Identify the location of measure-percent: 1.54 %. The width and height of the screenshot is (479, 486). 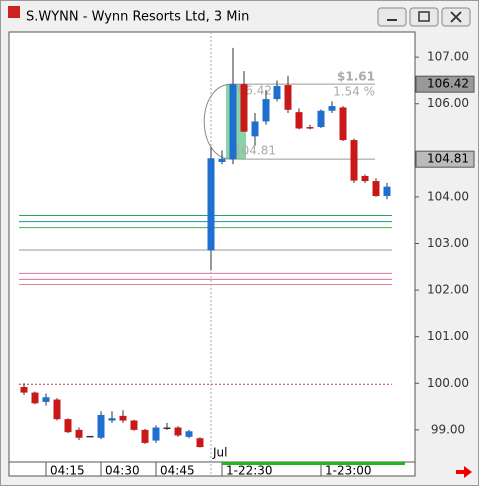
(354, 92).